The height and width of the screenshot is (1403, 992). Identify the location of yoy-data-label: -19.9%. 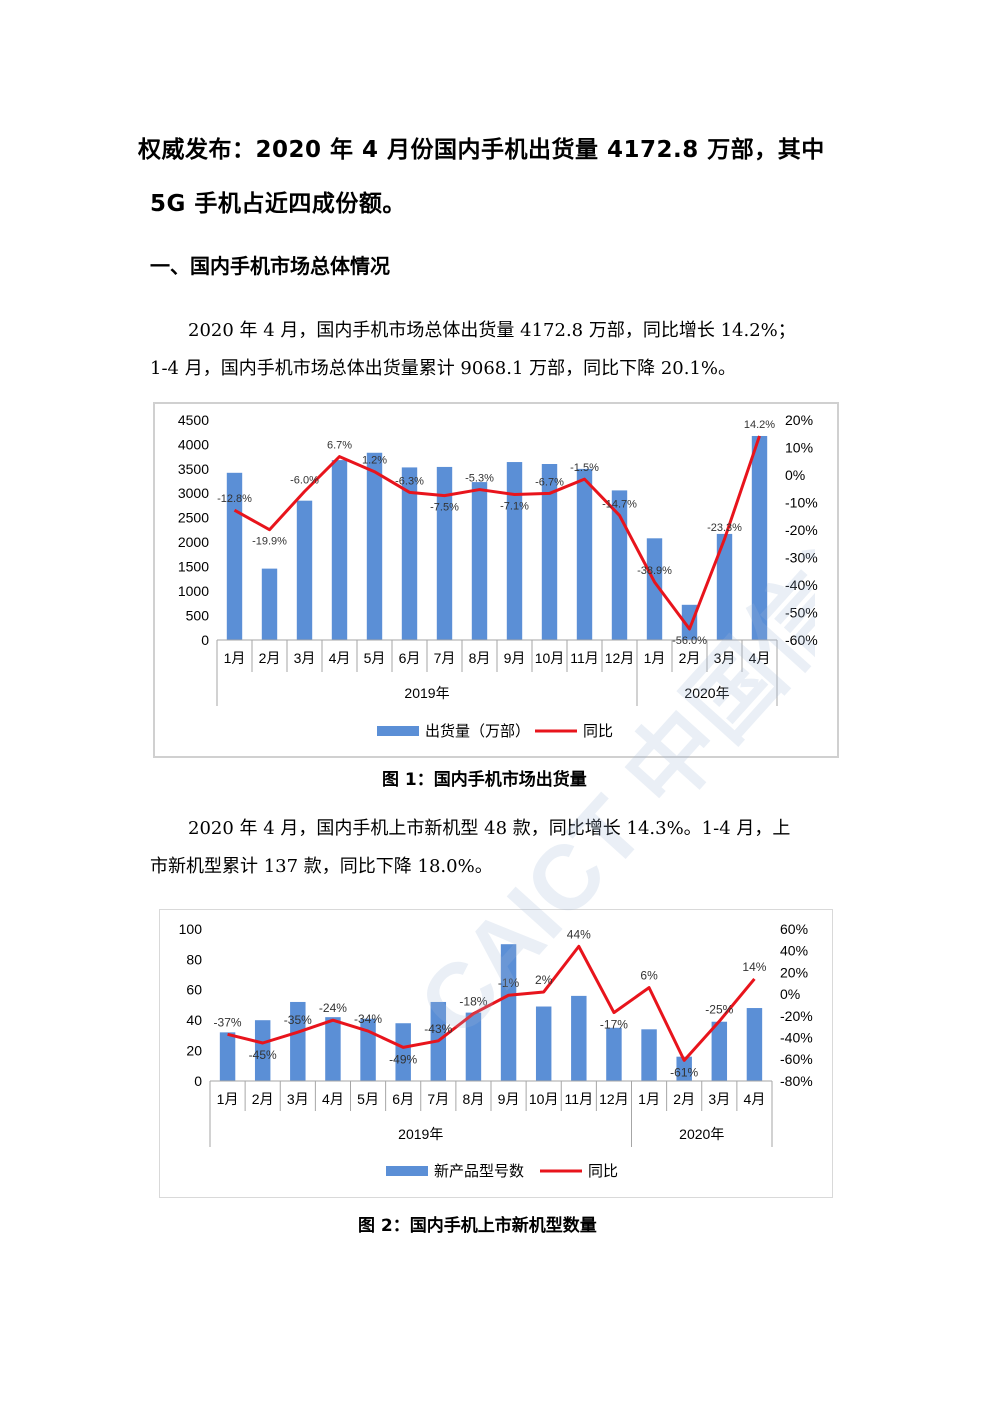
(269, 542).